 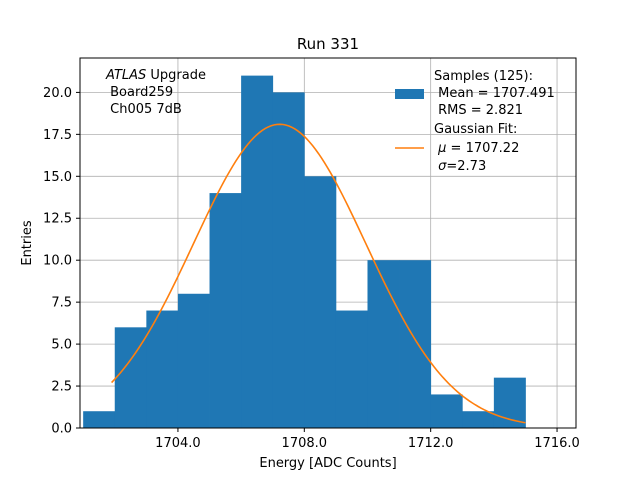 What do you see at coordinates (483, 76) in the screenshot?
I see `legend-samples-line: Samples (125):` at bounding box center [483, 76].